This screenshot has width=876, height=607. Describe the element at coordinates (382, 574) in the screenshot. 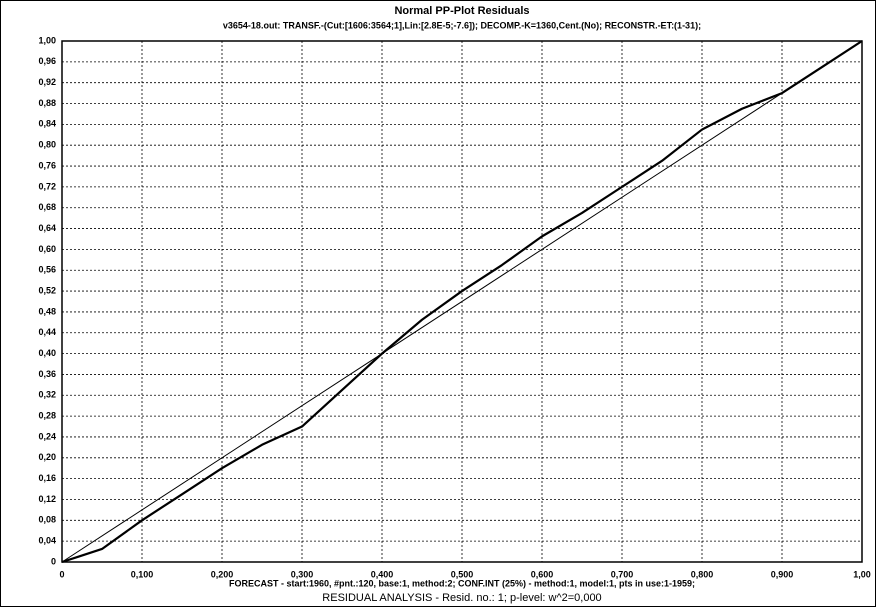

I see `x-tick-label: 0,400` at that location.